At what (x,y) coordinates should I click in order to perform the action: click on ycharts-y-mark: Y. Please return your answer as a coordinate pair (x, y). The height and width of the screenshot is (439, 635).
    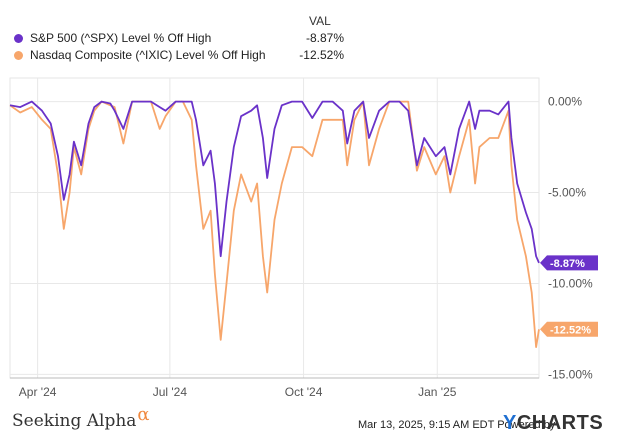
    Looking at the image, I should click on (510, 423).